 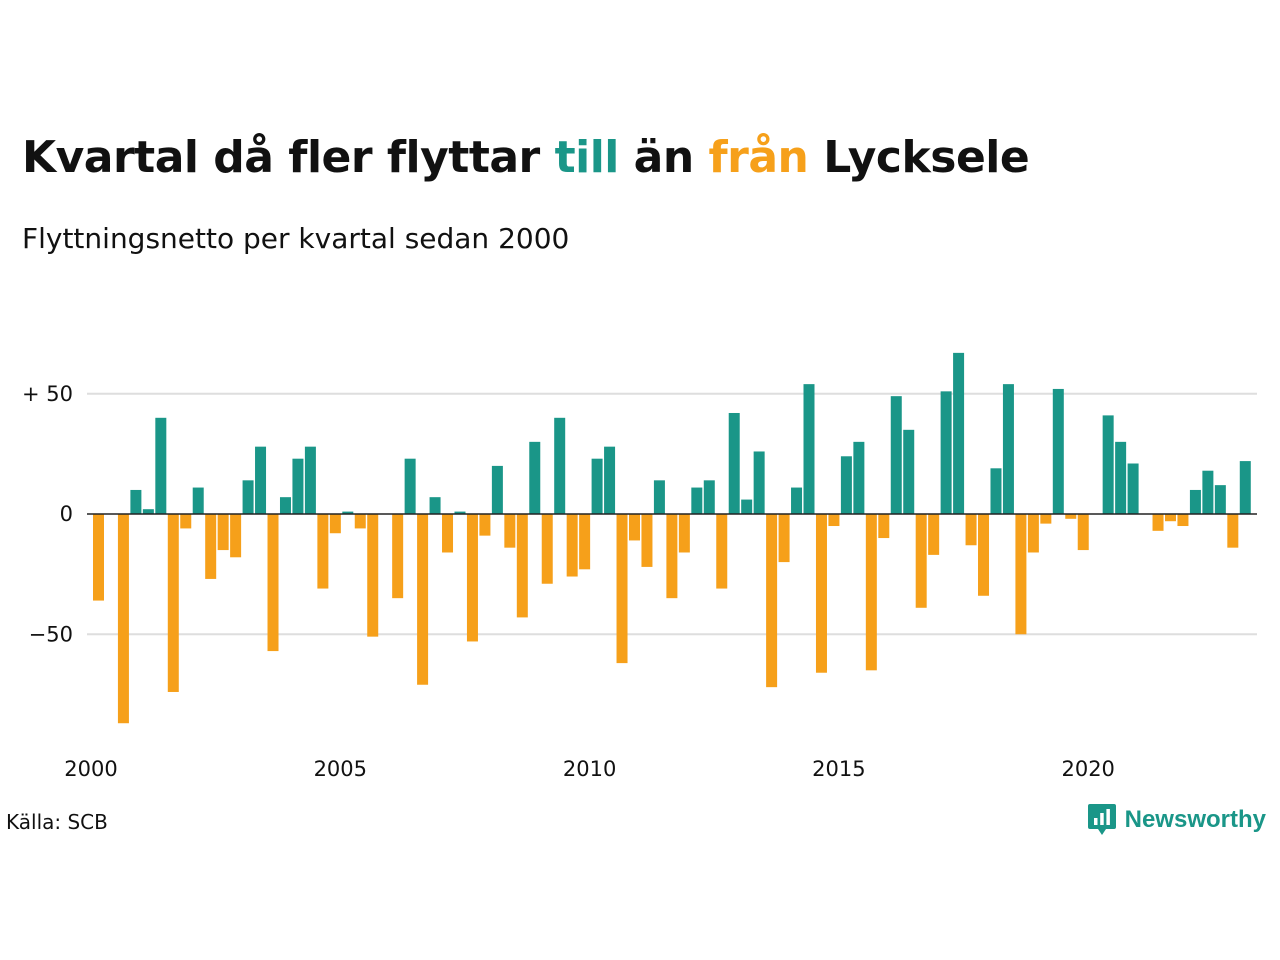 What do you see at coordinates (919, 157) in the screenshot?
I see `title-part-3: Lycksele` at bounding box center [919, 157].